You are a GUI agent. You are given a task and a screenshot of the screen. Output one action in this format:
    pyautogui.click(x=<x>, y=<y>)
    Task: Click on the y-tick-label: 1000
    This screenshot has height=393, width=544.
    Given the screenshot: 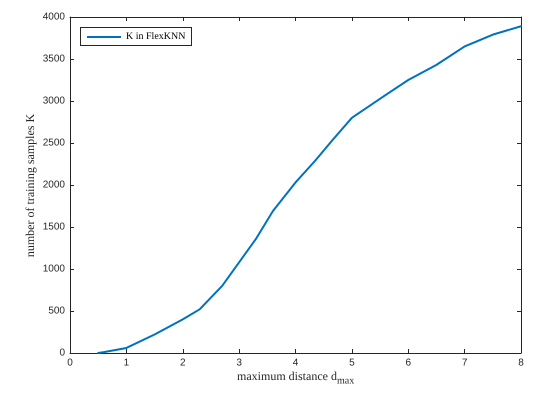 What is the action you would take?
    pyautogui.click(x=54, y=269)
    